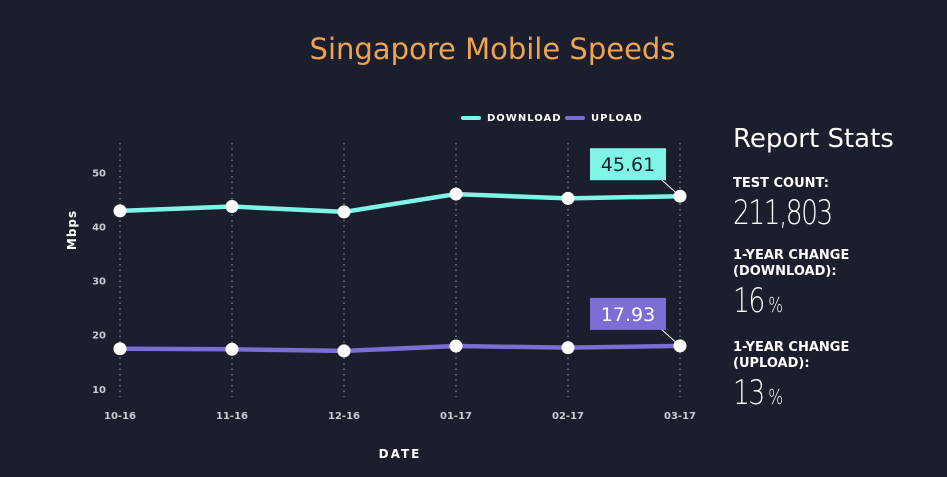 Image resolution: width=947 pixels, height=477 pixels. I want to click on y-tick-label: 50, so click(99, 173).